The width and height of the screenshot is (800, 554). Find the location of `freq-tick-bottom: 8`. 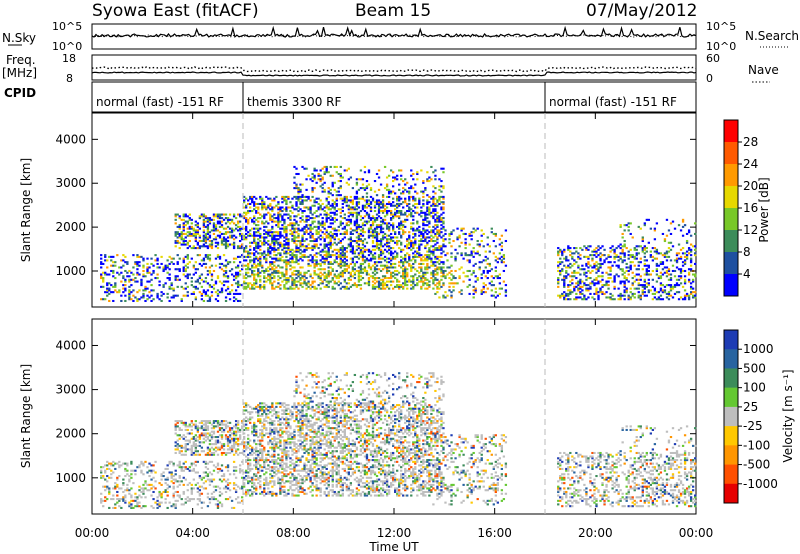

freq-tick-bottom: 8 is located at coordinates (69, 78).